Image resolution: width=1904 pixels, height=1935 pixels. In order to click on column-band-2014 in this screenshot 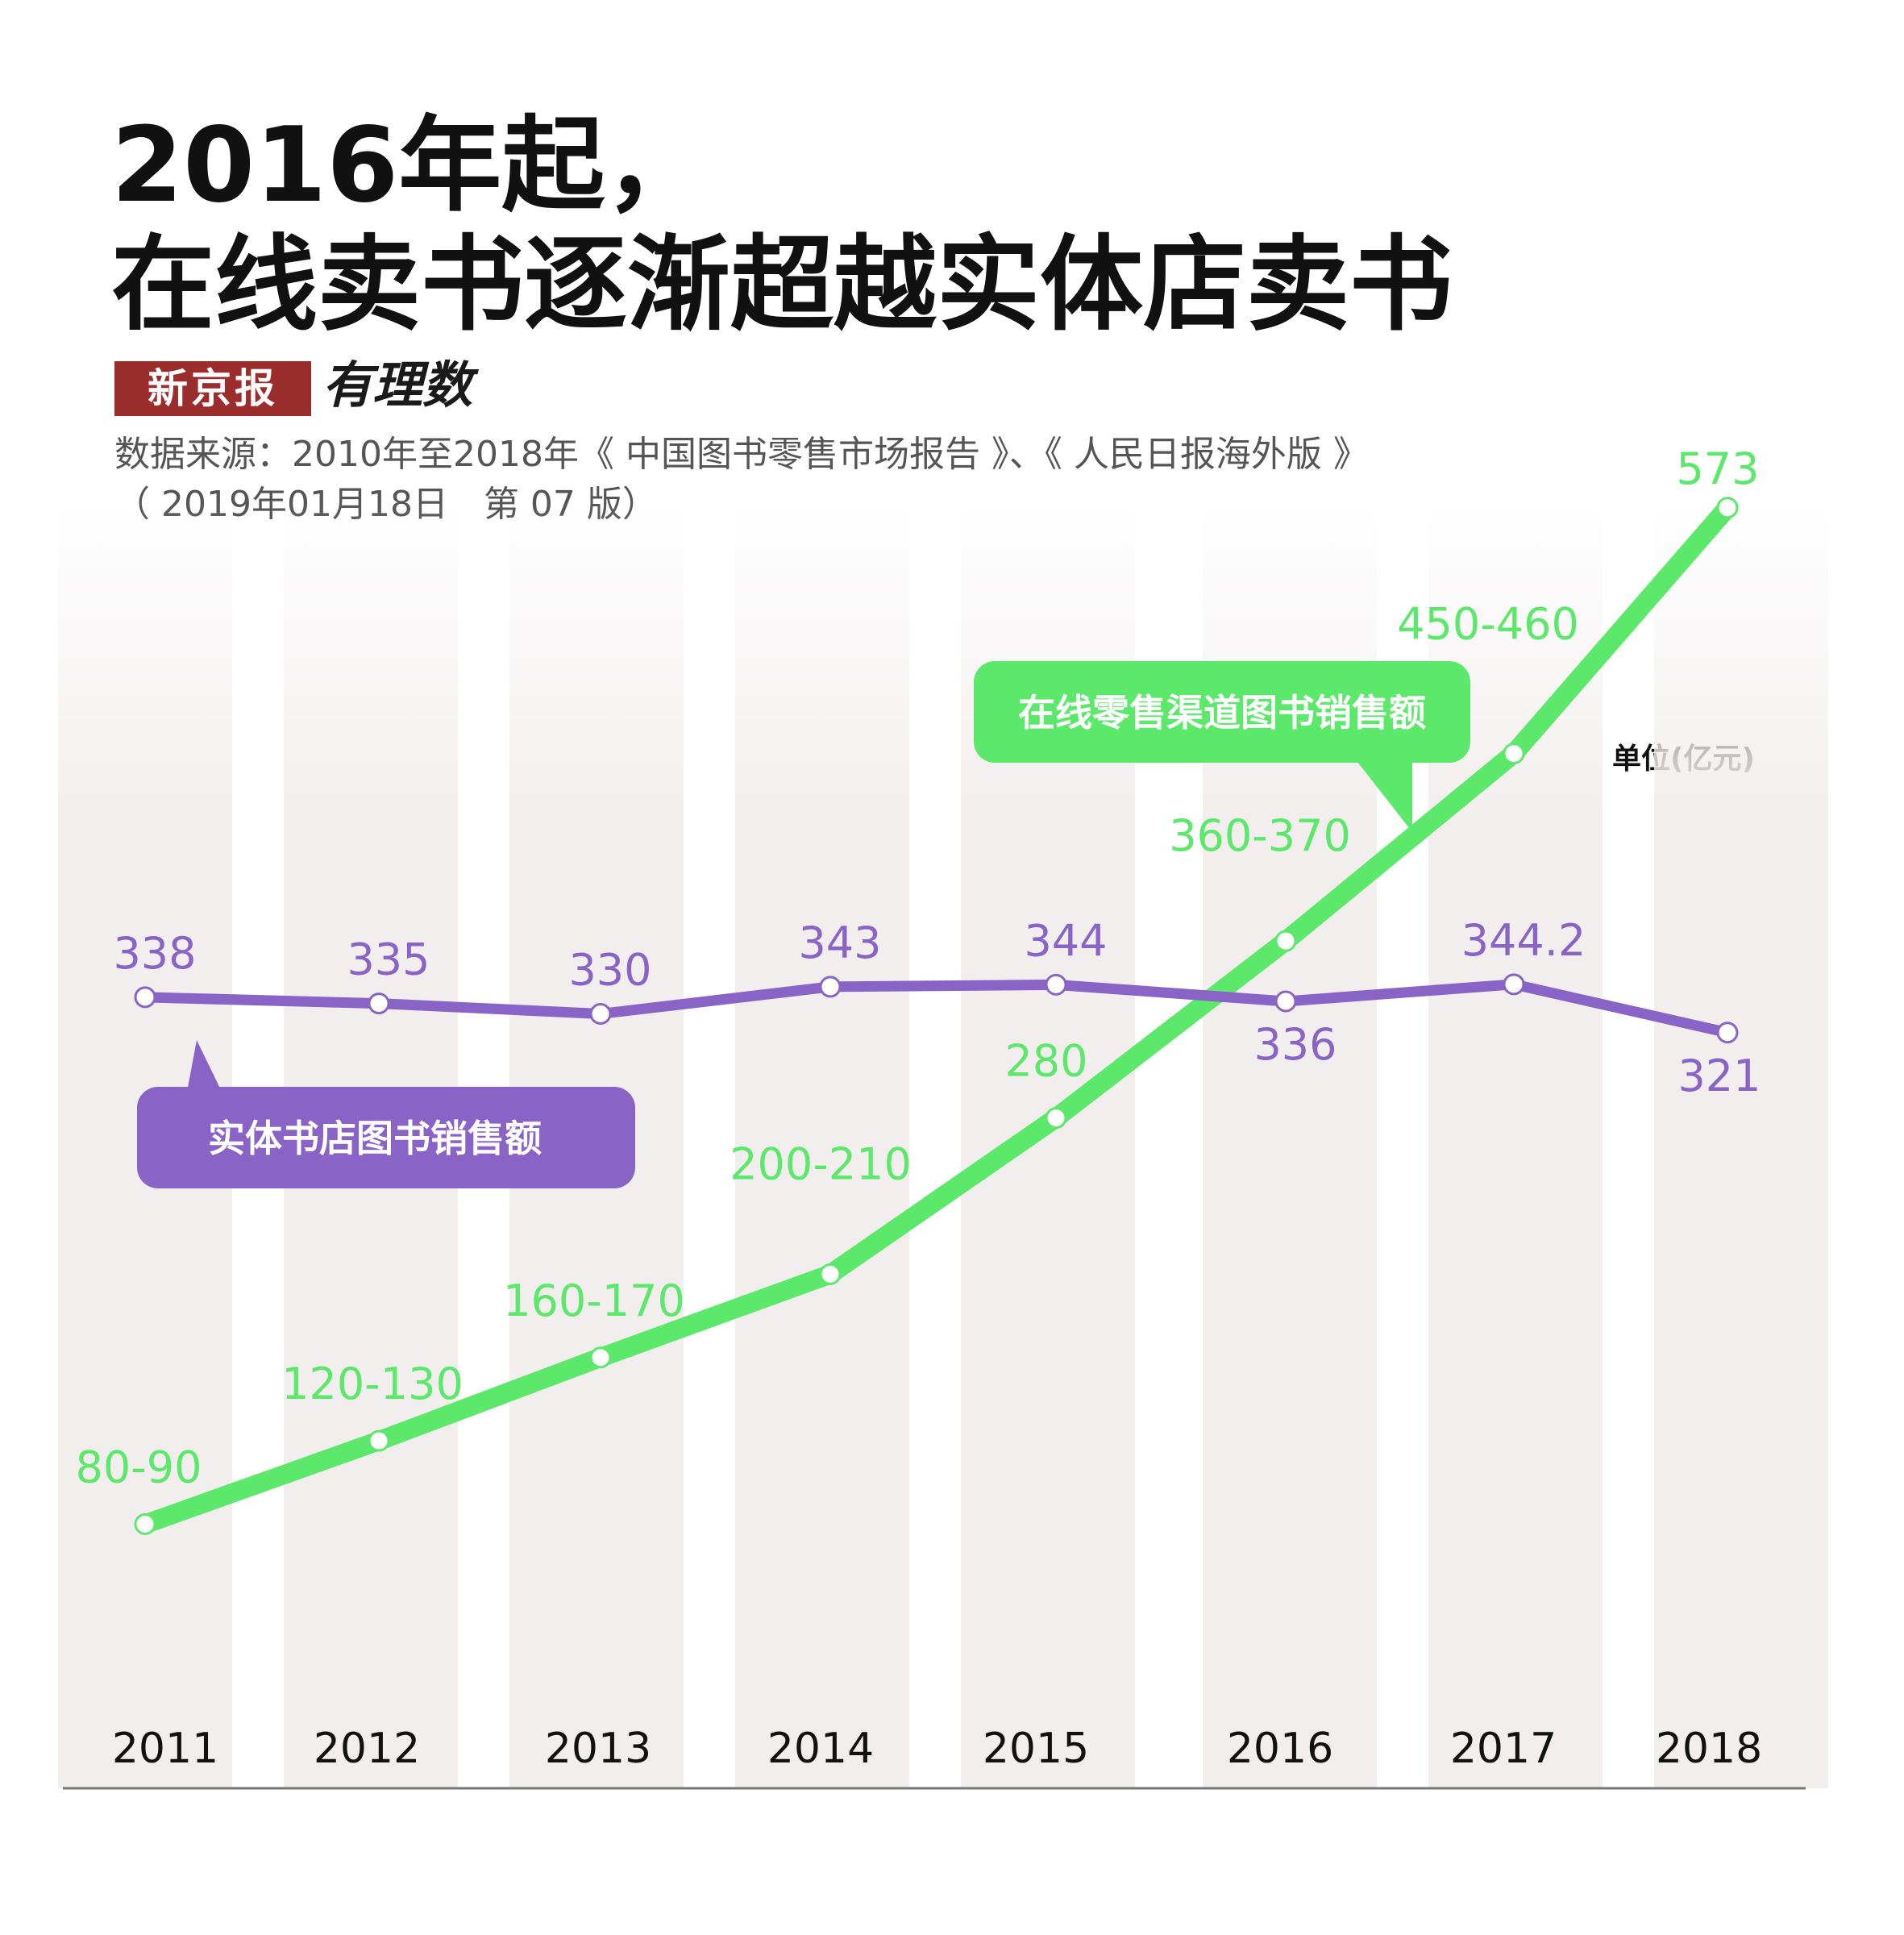, I will do `click(822, 1144)`.